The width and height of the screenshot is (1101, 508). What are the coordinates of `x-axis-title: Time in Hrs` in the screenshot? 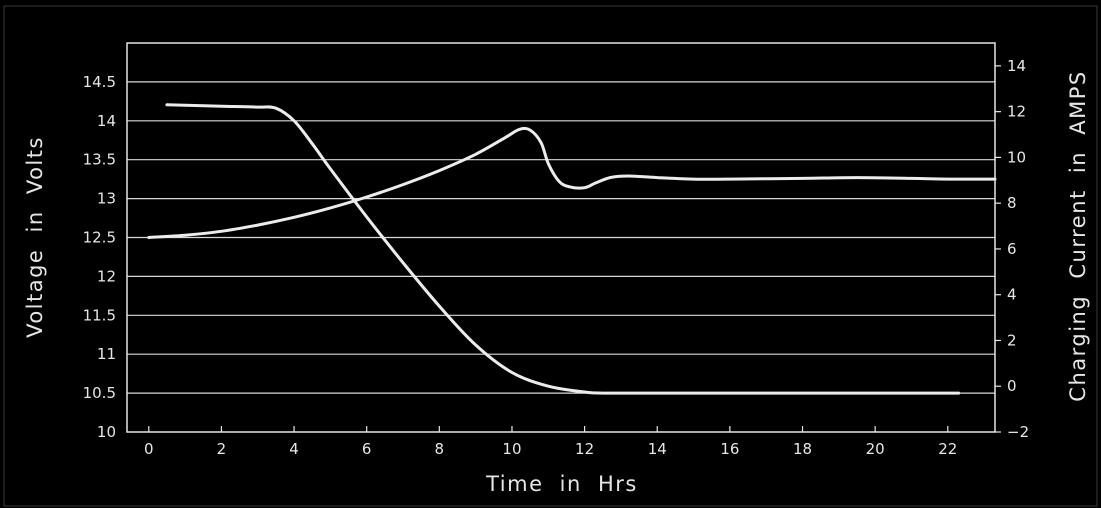 It's located at (561, 484).